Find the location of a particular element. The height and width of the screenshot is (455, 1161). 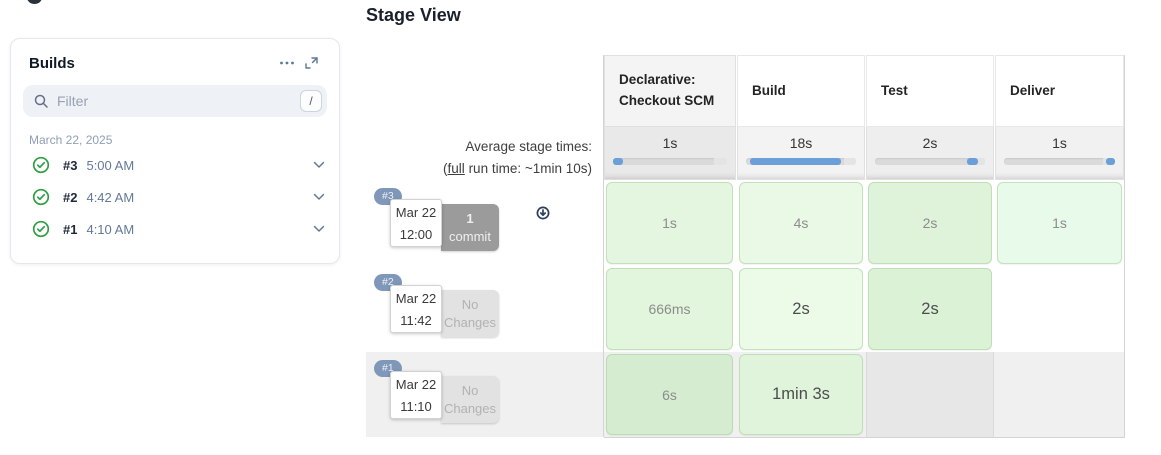

column-header-test: Test is located at coordinates (930, 91).